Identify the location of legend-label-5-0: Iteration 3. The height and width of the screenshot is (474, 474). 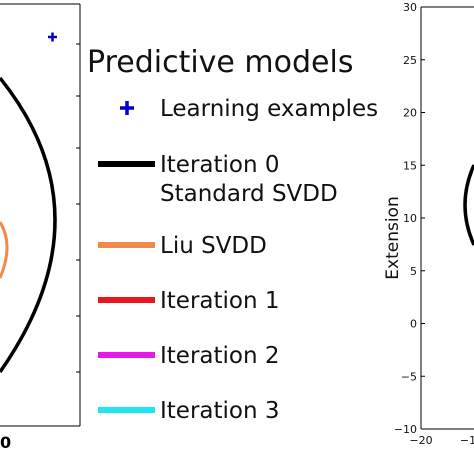
(220, 411).